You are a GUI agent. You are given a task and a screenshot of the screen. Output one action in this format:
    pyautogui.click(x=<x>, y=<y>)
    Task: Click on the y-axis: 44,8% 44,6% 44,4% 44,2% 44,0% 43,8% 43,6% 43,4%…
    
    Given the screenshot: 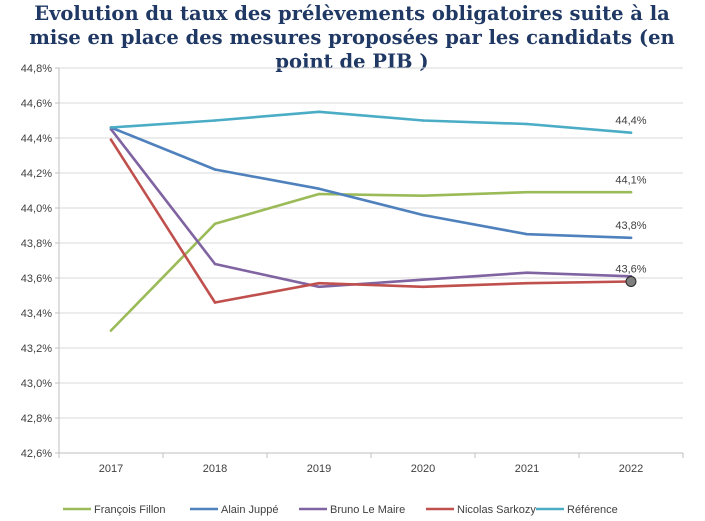 What is the action you would take?
    pyautogui.click(x=40, y=261)
    